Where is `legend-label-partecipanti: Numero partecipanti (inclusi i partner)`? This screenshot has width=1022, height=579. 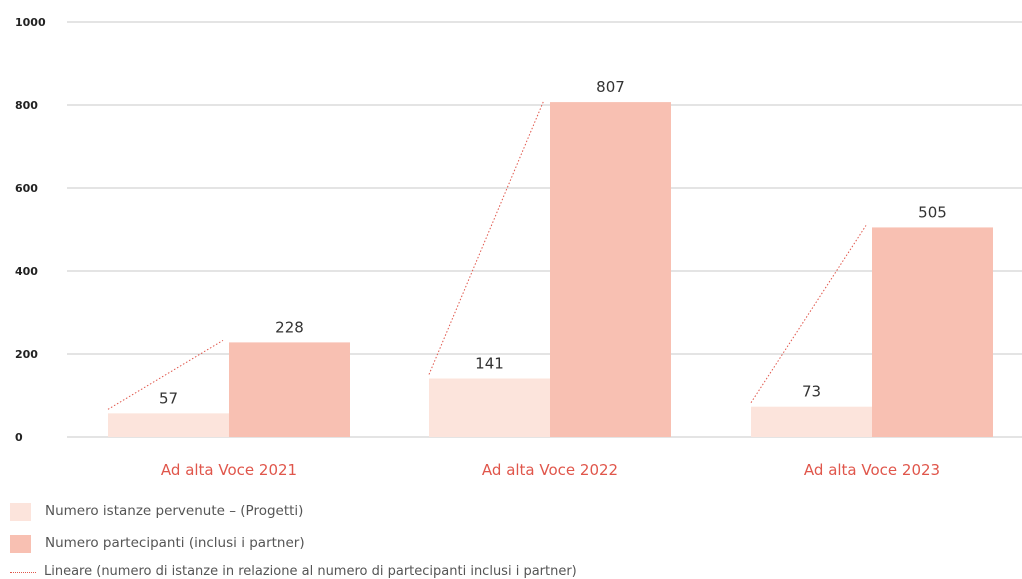 legend-label-partecipanti: Numero partecipanti (inclusi i partner) is located at coordinates (175, 543).